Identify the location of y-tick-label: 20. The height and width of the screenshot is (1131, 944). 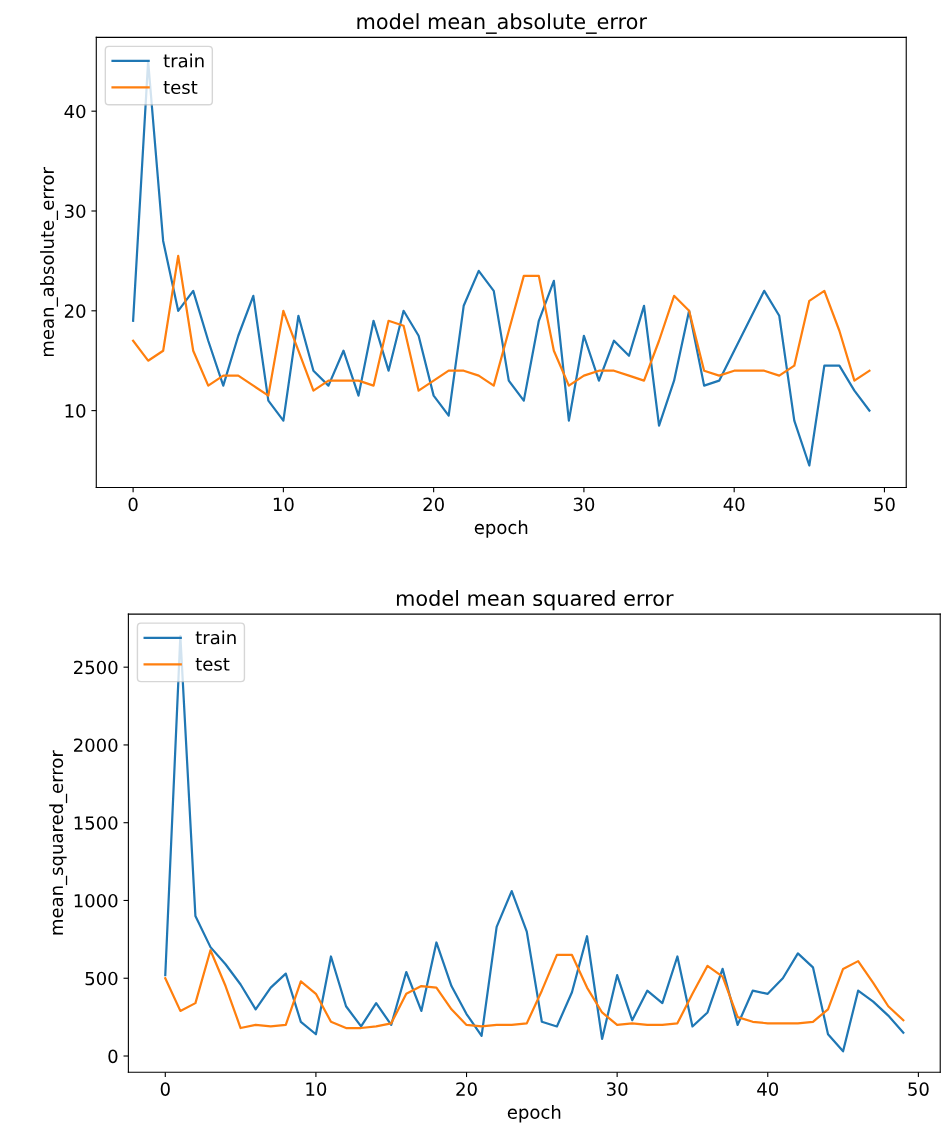
(75, 311).